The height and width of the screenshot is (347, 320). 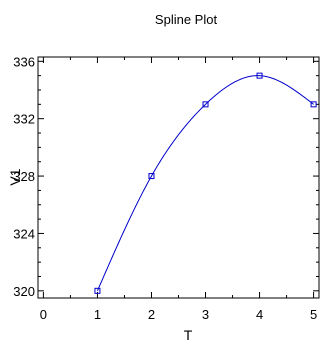 I want to click on x-tick-label: 1, so click(x=97, y=314).